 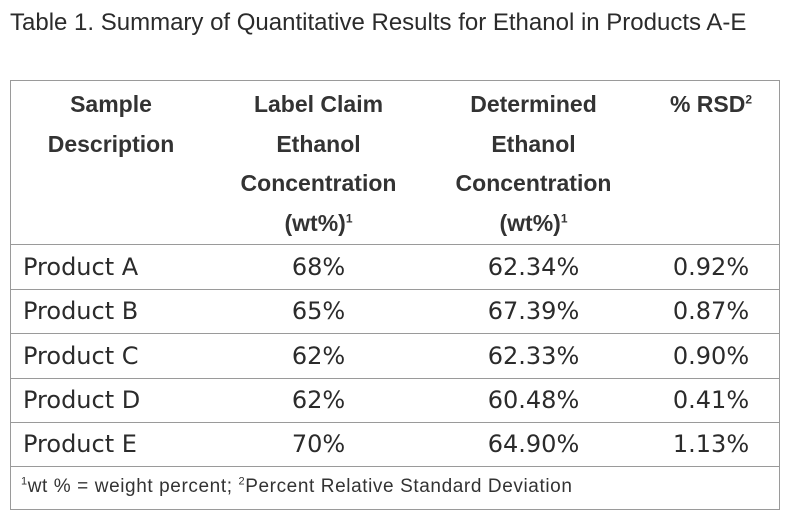 I want to click on header-sample-description: Sample Description, so click(x=111, y=124).